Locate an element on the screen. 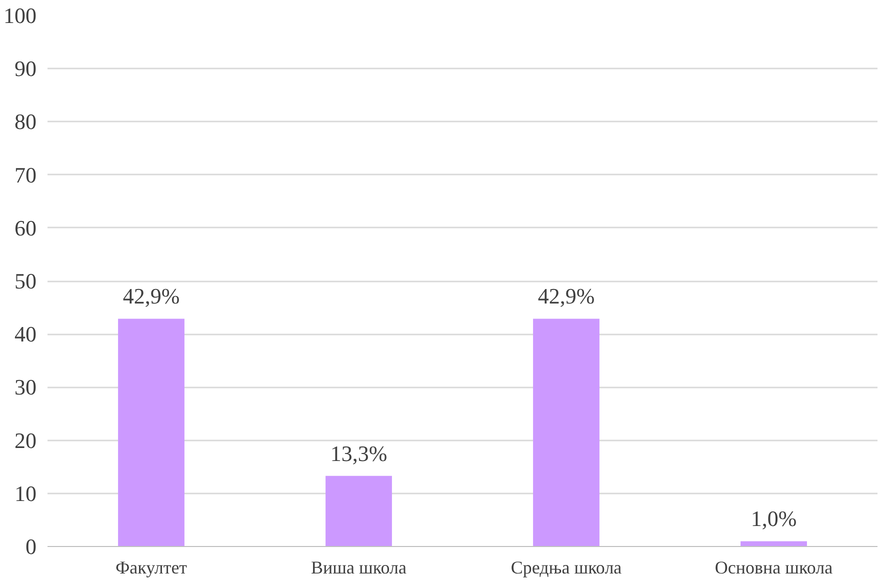  y-tick-label: 30 is located at coordinates (25, 387).